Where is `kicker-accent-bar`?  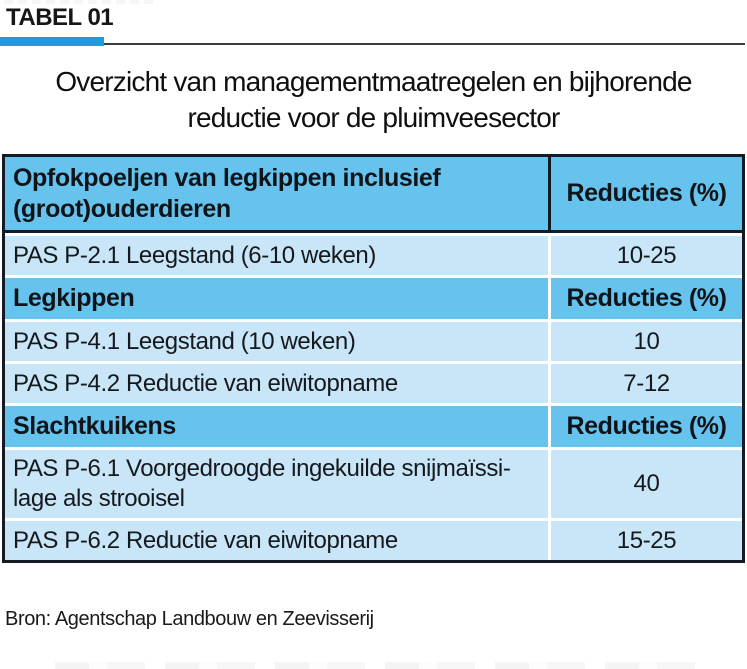
kicker-accent-bar is located at coordinates (52, 41).